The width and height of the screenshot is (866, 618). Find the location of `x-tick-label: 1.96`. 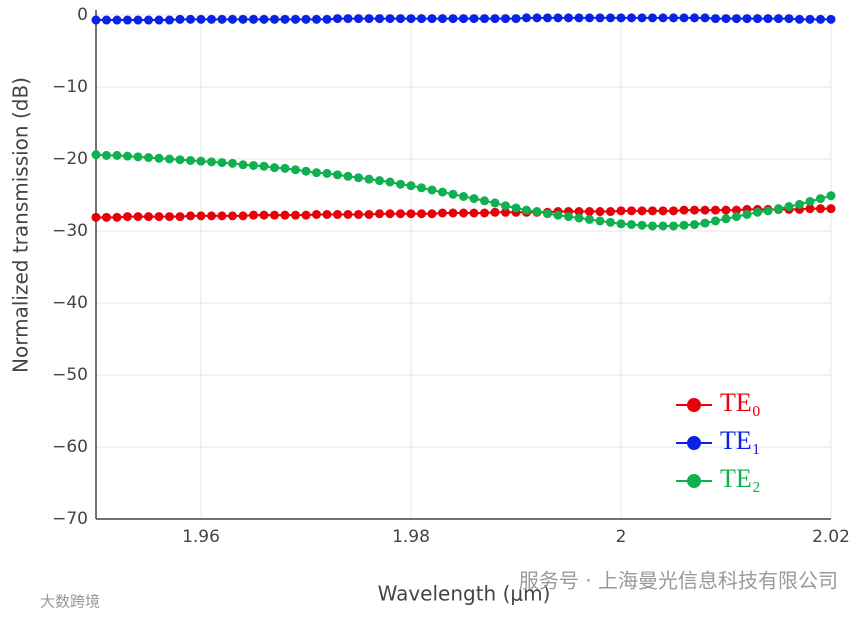

x-tick-label: 1.96 is located at coordinates (201, 537).